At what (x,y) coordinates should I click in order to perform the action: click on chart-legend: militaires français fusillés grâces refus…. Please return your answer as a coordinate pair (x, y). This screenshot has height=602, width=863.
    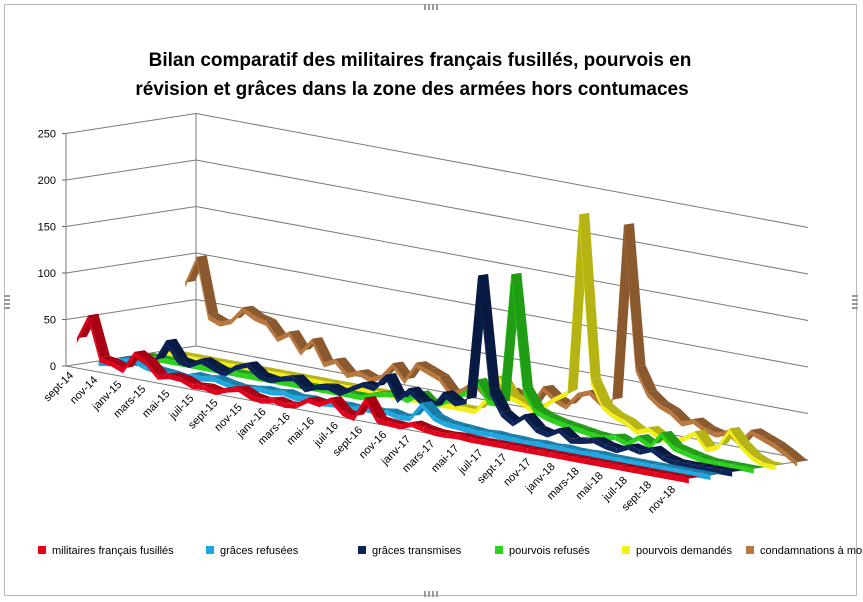
    Looking at the image, I should click on (450, 551).